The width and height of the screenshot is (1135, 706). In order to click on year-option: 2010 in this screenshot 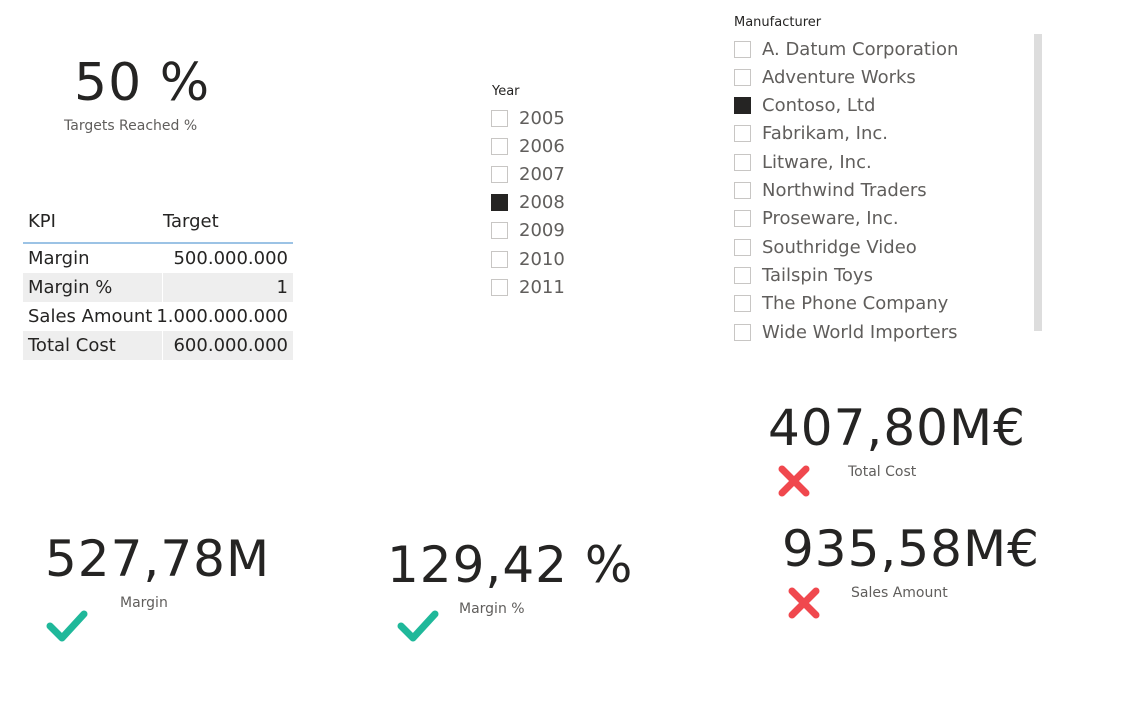, I will do `click(528, 259)`.